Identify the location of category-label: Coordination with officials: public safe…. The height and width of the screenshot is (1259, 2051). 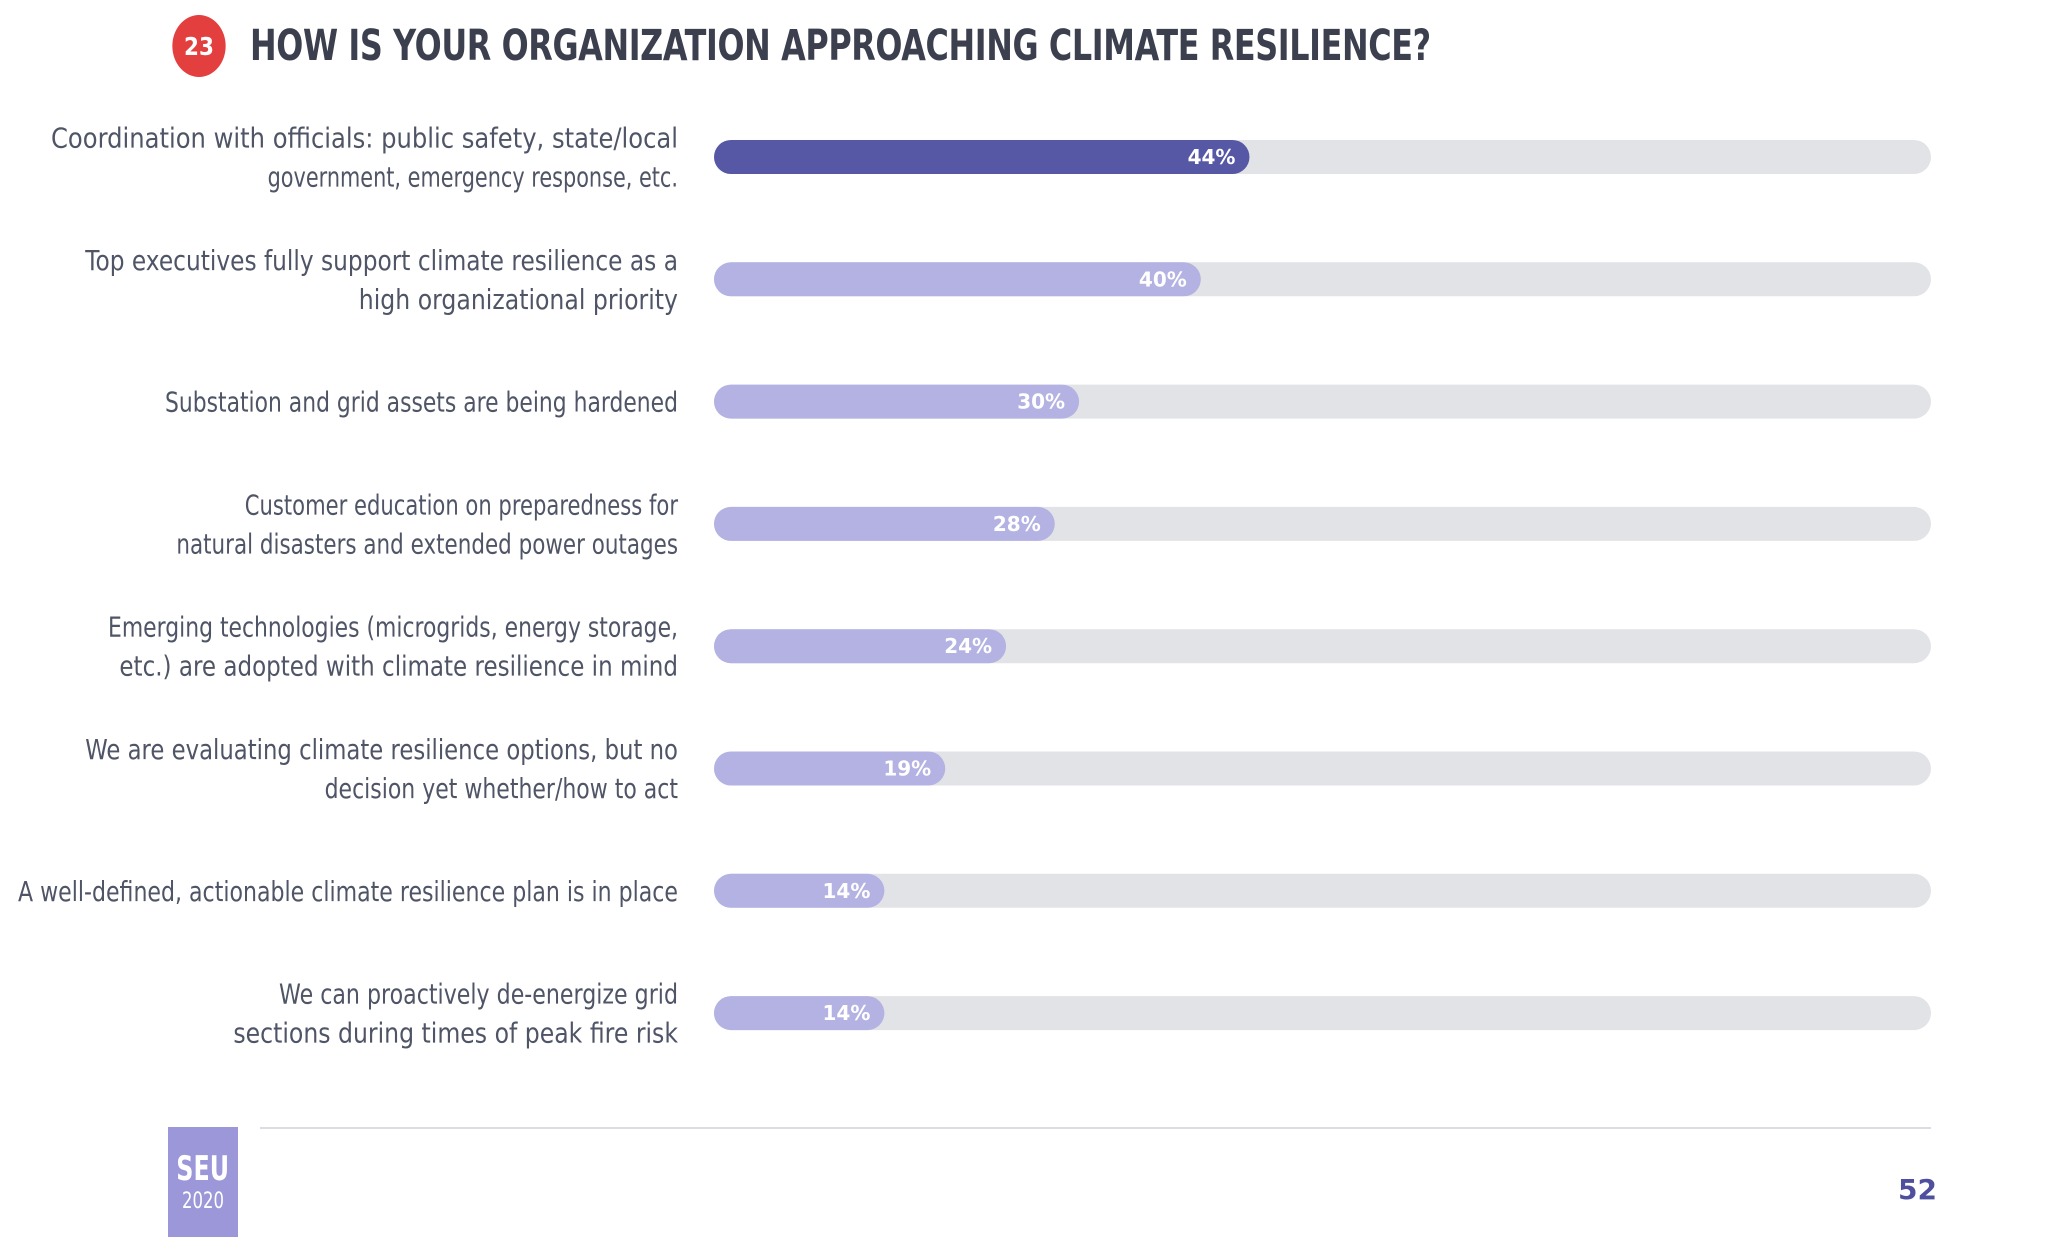
(364, 158).